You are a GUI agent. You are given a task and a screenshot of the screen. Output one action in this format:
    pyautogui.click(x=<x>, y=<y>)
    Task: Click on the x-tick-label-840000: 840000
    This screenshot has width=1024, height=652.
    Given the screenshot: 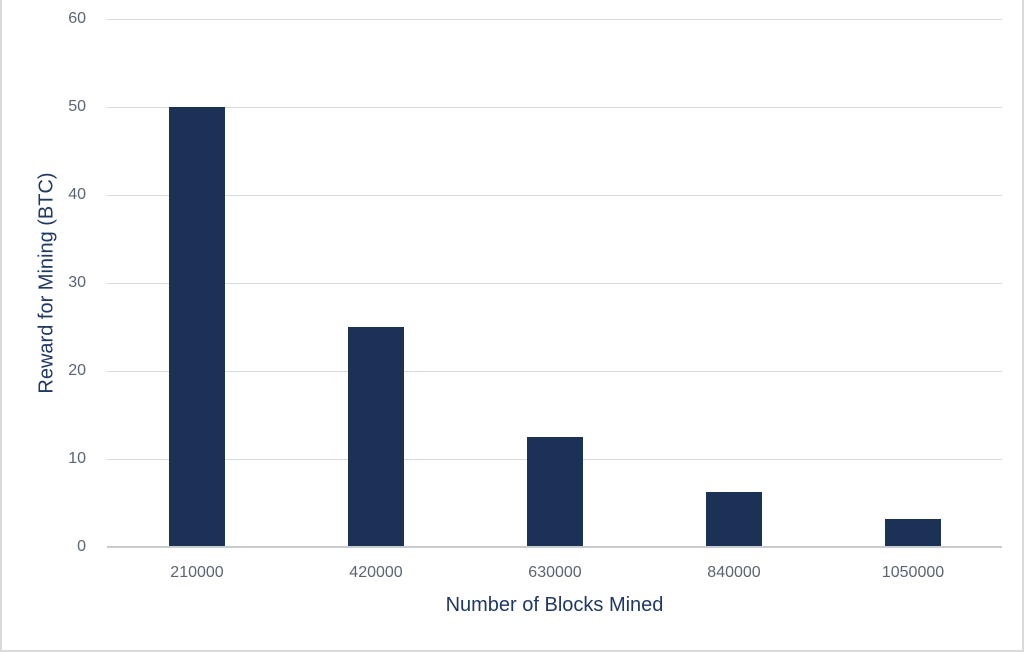 What is the action you would take?
    pyautogui.click(x=734, y=572)
    